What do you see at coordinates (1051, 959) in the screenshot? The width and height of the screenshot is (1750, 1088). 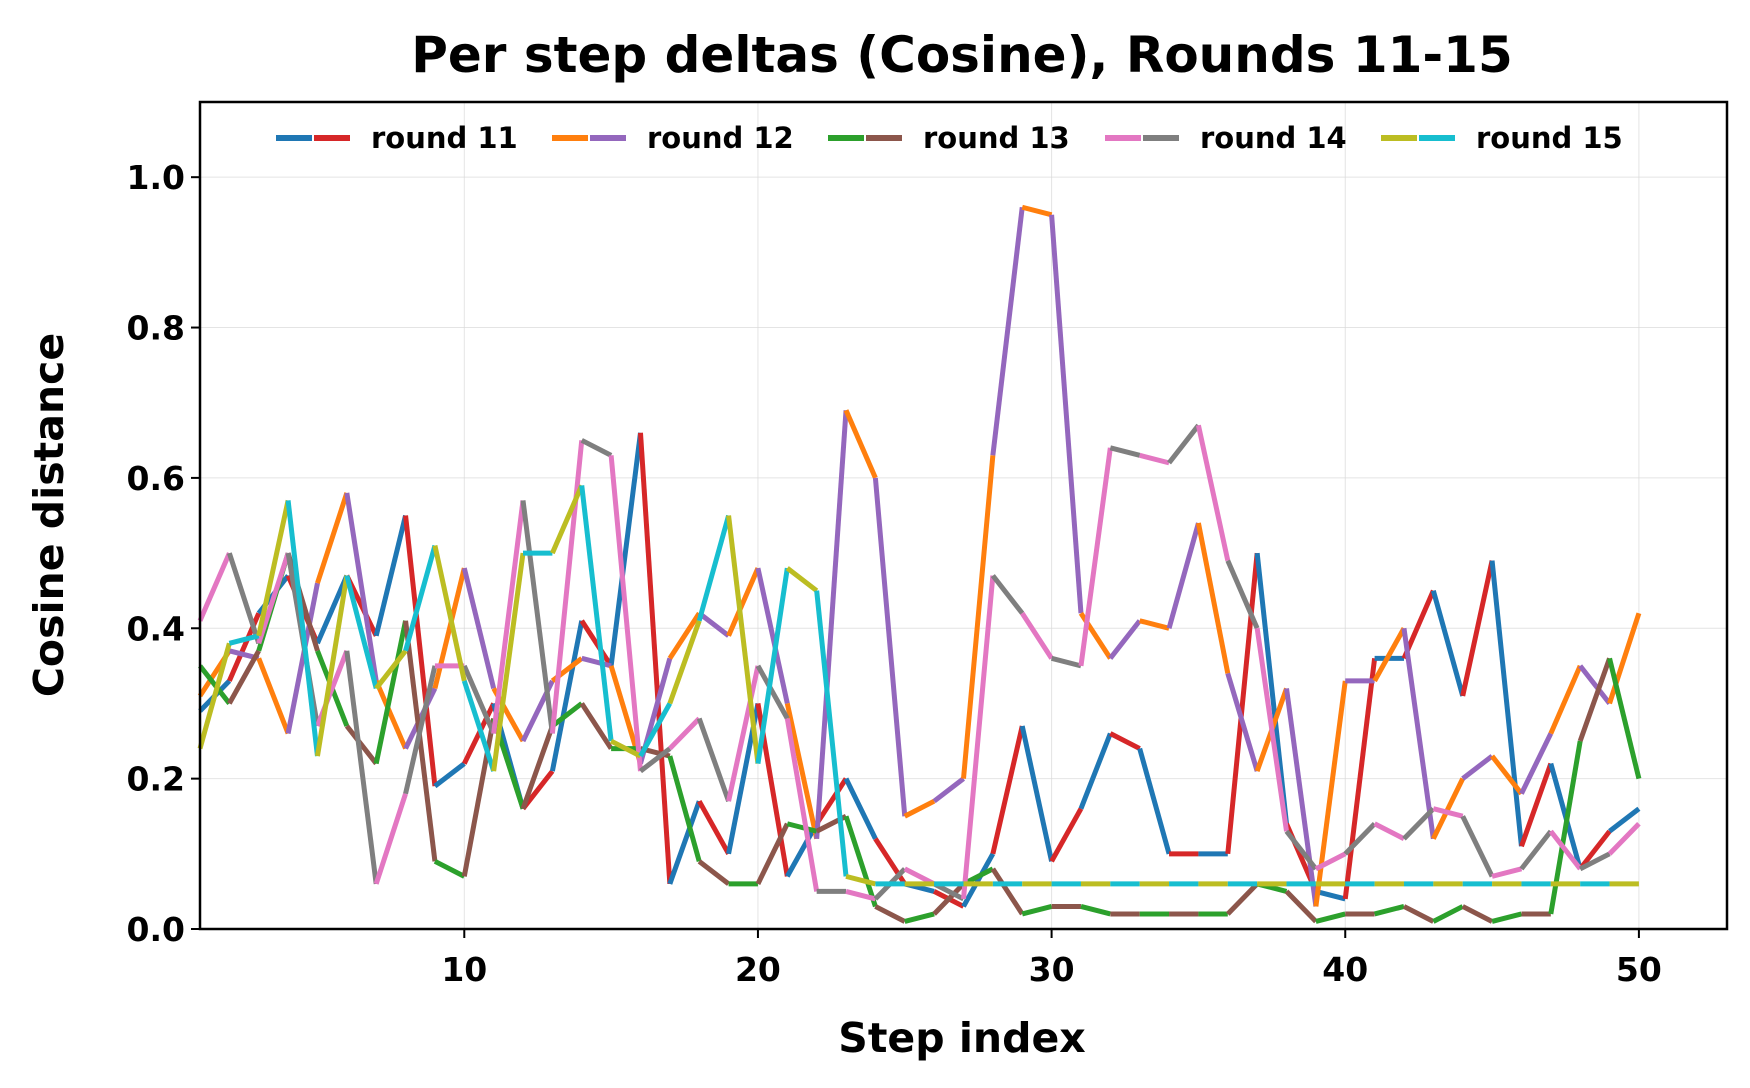 I see `x-axis-ticks: 10 20 30 40 50` at bounding box center [1051, 959].